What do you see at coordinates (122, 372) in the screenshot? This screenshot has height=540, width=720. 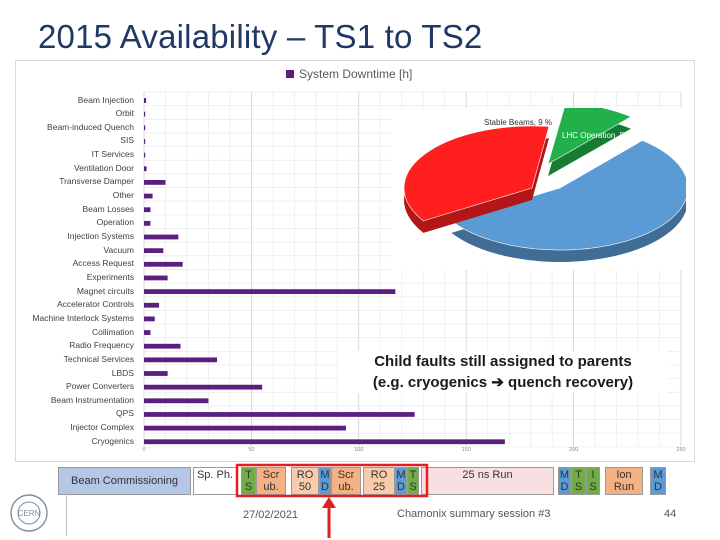 I see `category-label: LBDS` at bounding box center [122, 372].